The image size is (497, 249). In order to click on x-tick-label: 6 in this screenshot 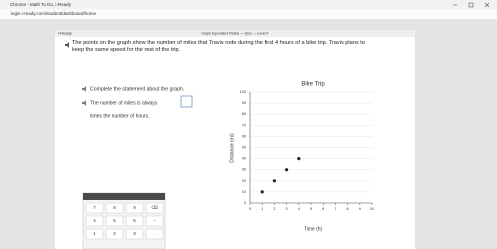, I will do `click(323, 209)`.